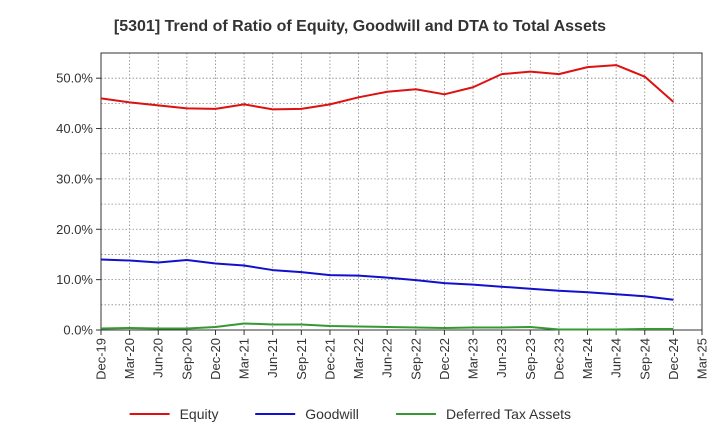 The width and height of the screenshot is (720, 440). I want to click on x-tick-label: Mar-22, so click(358, 358).